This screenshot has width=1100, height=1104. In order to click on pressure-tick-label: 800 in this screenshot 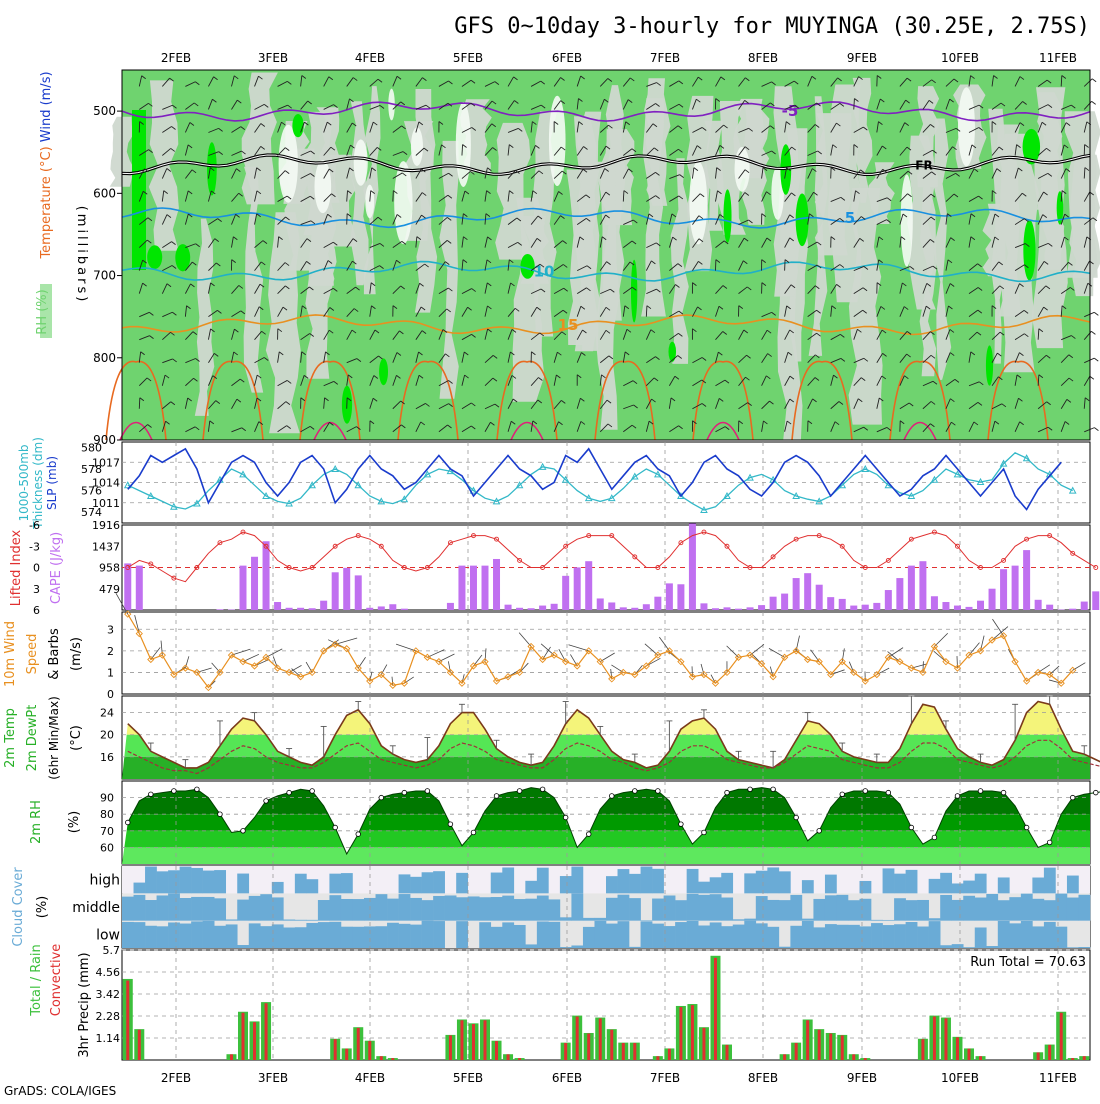, I will do `click(104, 358)`.